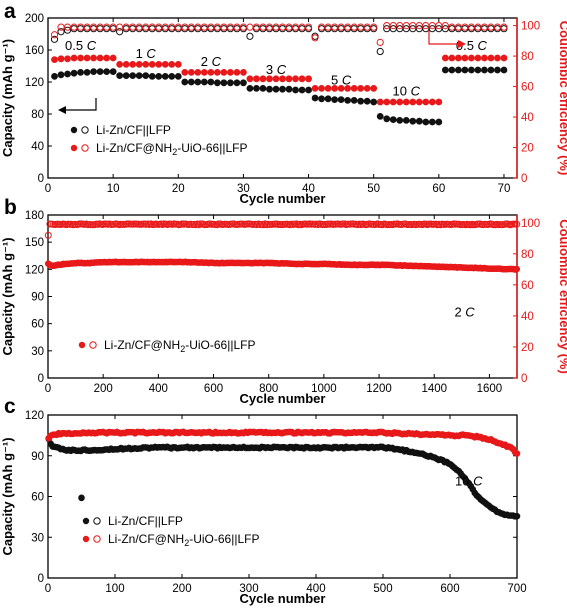 The height and width of the screenshot is (612, 567). I want to click on x-tick-label: 300, so click(248, 589).